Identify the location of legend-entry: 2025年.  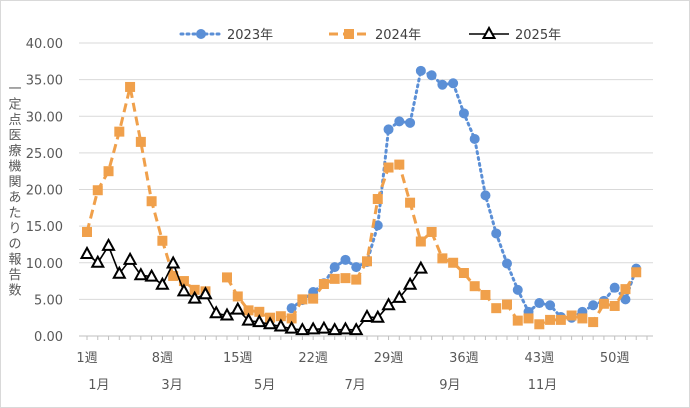
(515, 34).